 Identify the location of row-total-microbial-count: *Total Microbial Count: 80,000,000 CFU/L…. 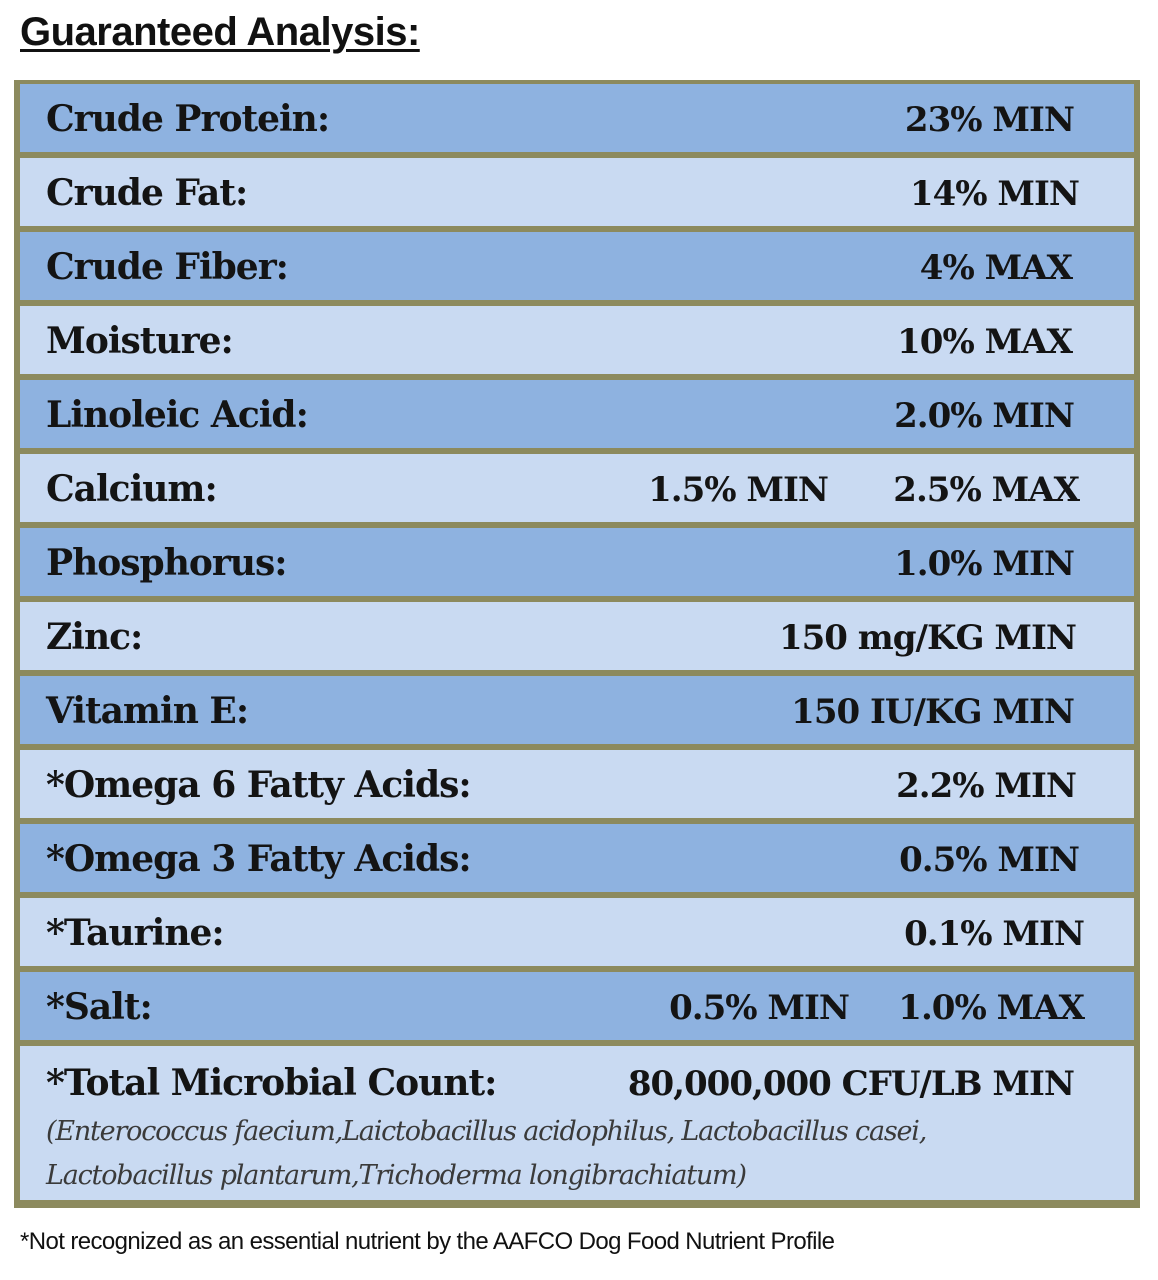
(577, 1123).